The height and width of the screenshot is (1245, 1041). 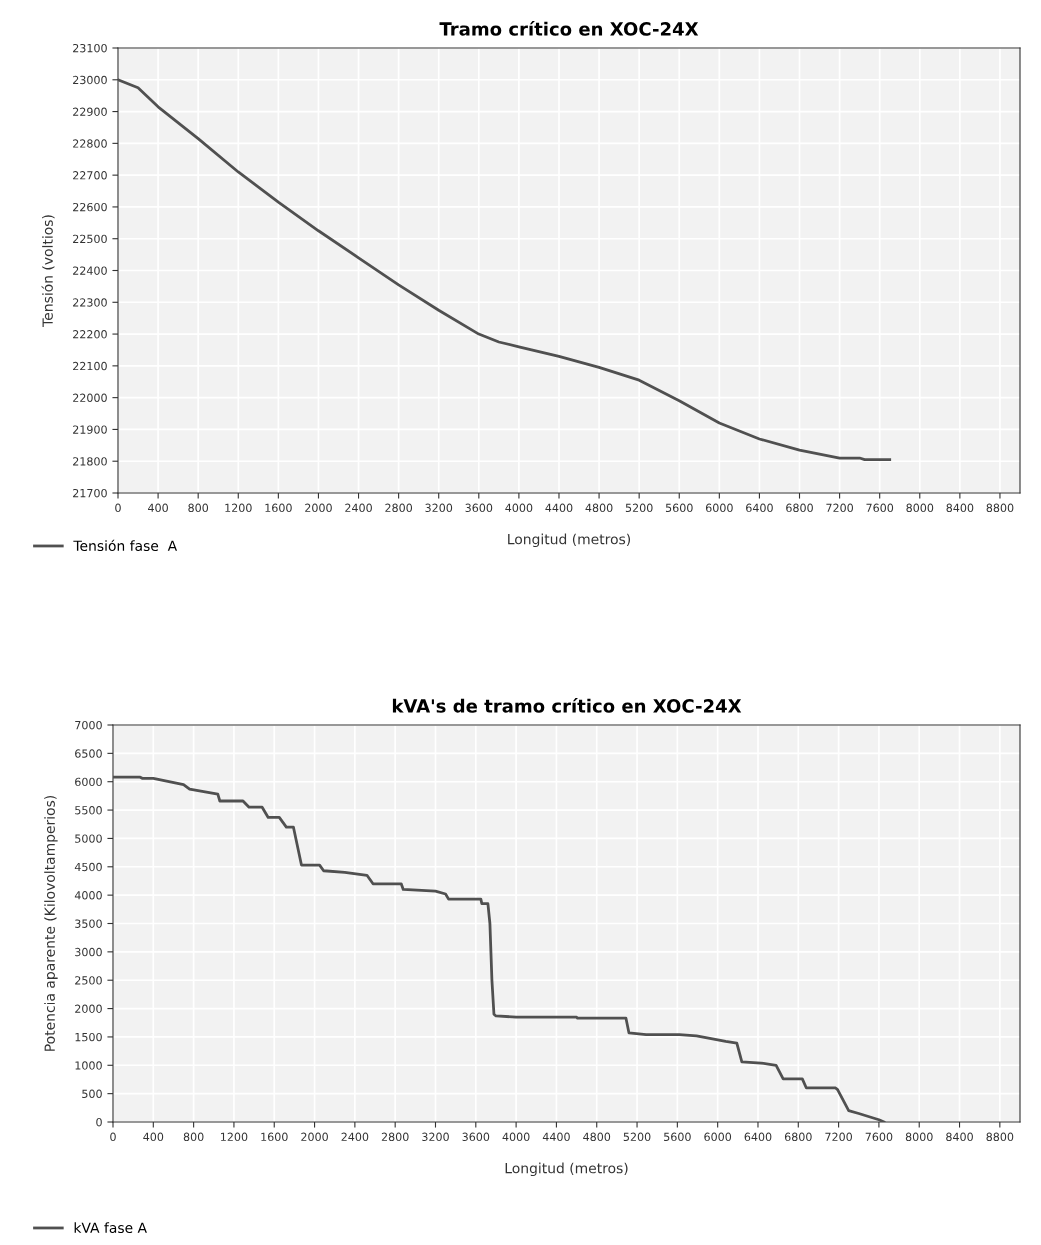 I want to click on y-tick-label: 22800, so click(x=90, y=143).